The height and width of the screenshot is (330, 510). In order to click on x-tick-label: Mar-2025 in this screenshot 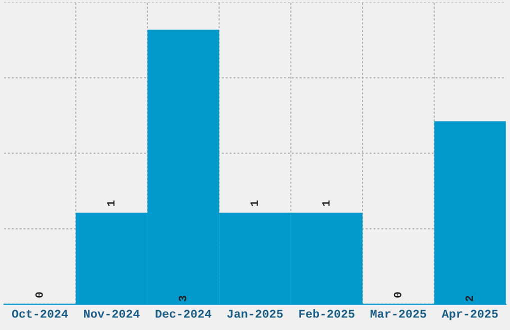, I will do `click(398, 314)`.